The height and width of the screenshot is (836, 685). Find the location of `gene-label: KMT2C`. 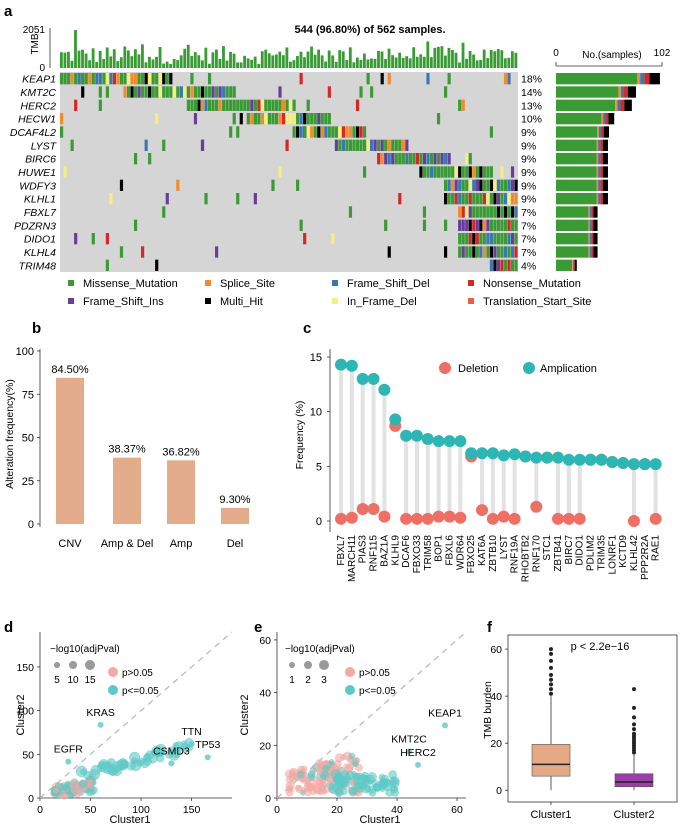

gene-label: KMT2C is located at coordinates (38, 93).